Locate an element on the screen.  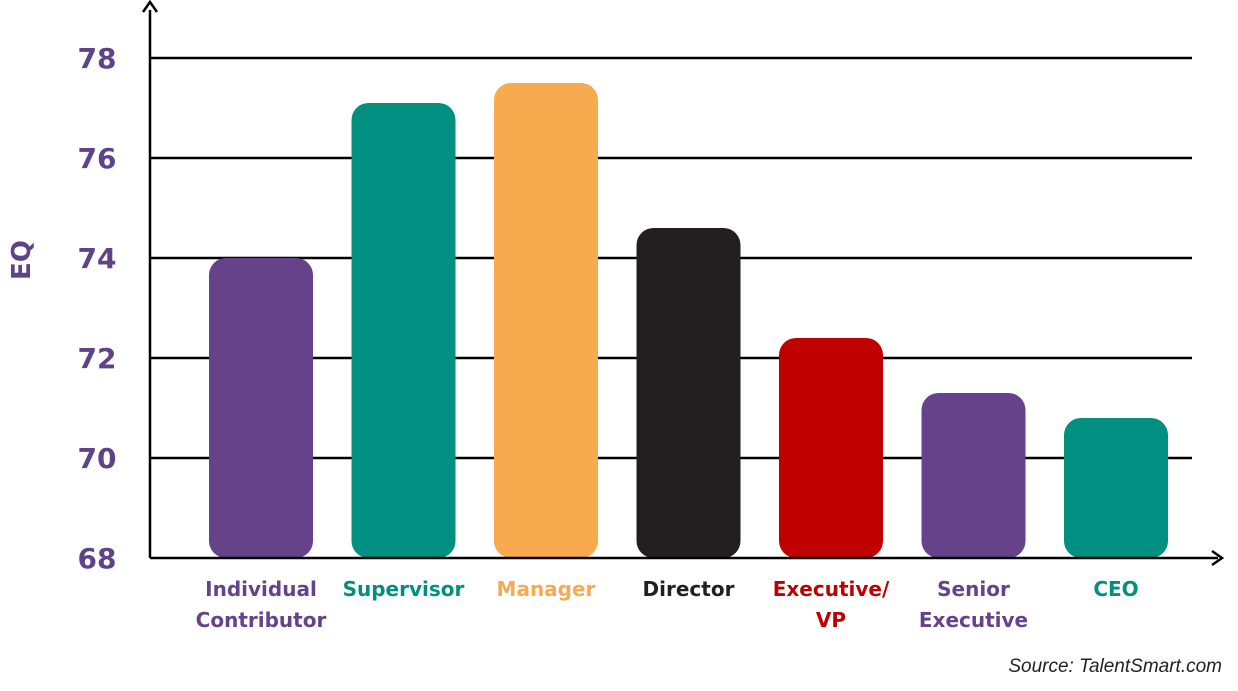
y-tick-label: 76 is located at coordinates (97, 158).